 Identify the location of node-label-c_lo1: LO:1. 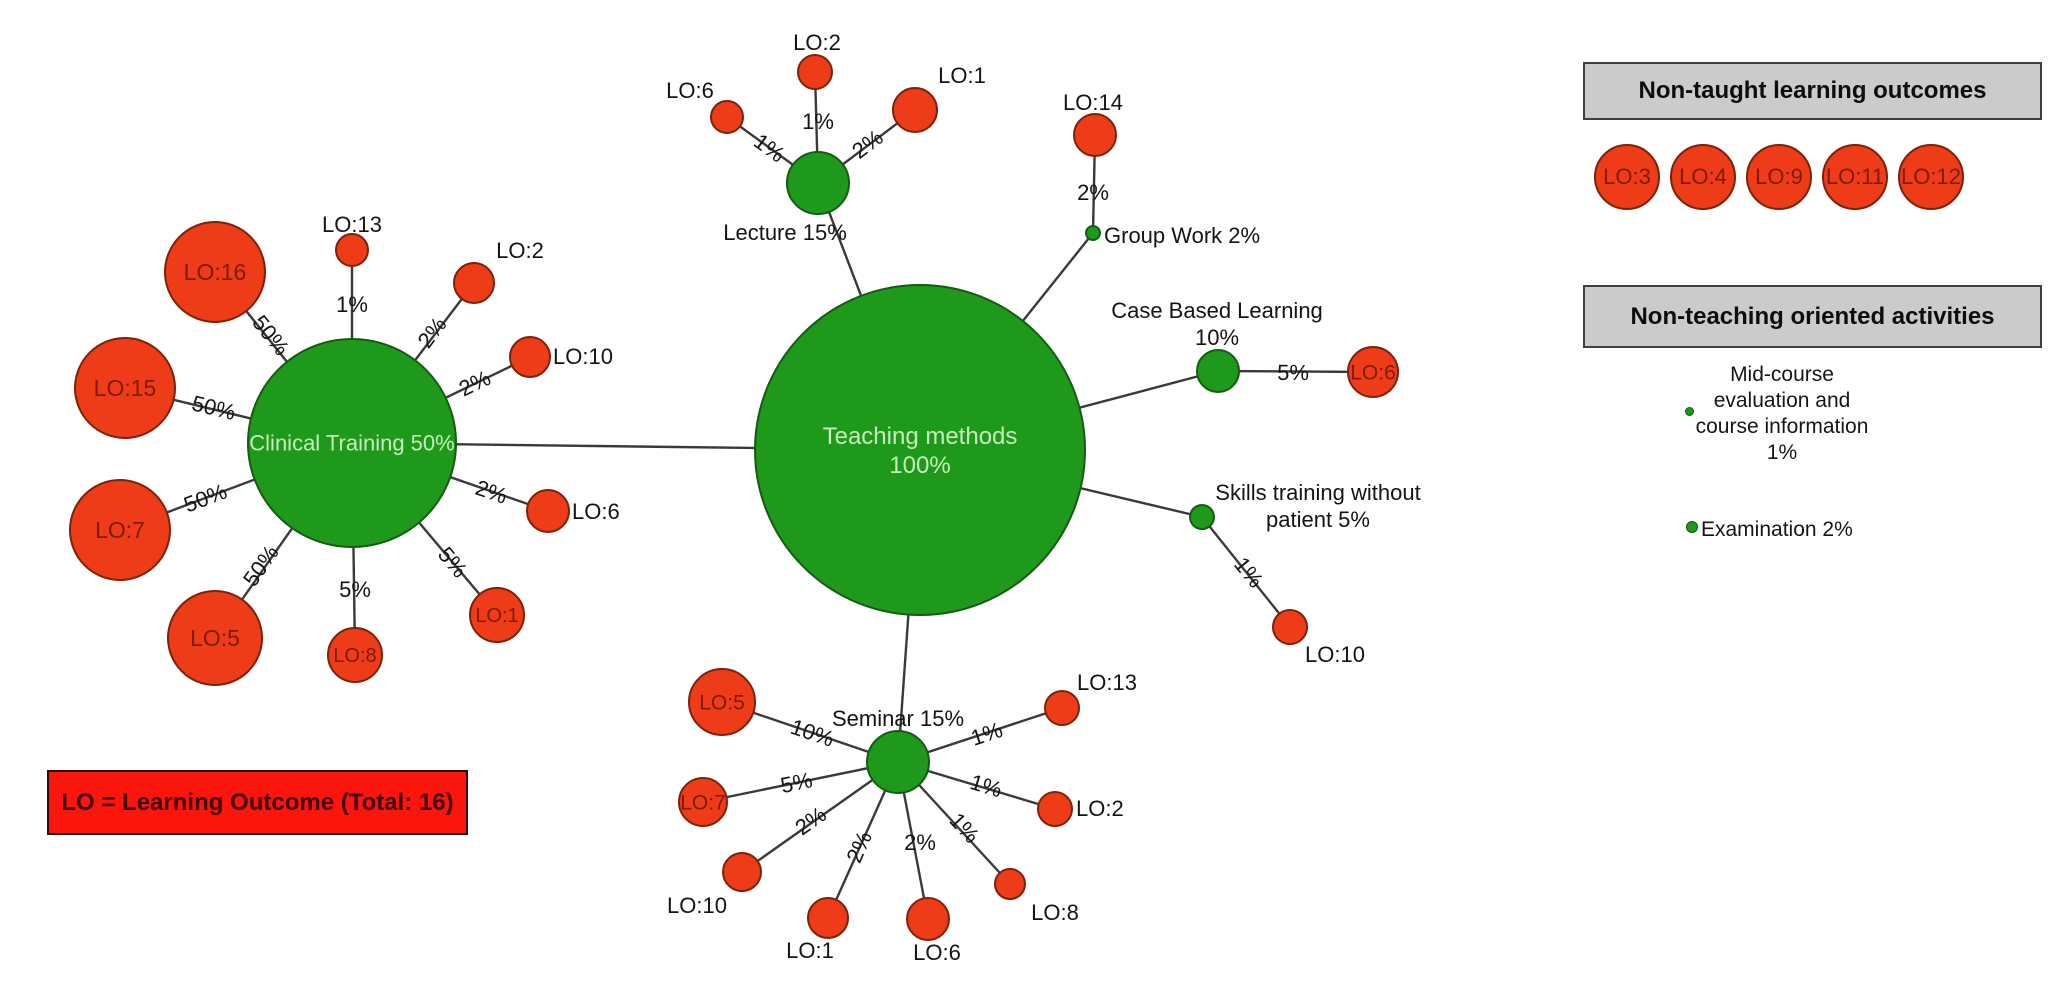
(496, 616).